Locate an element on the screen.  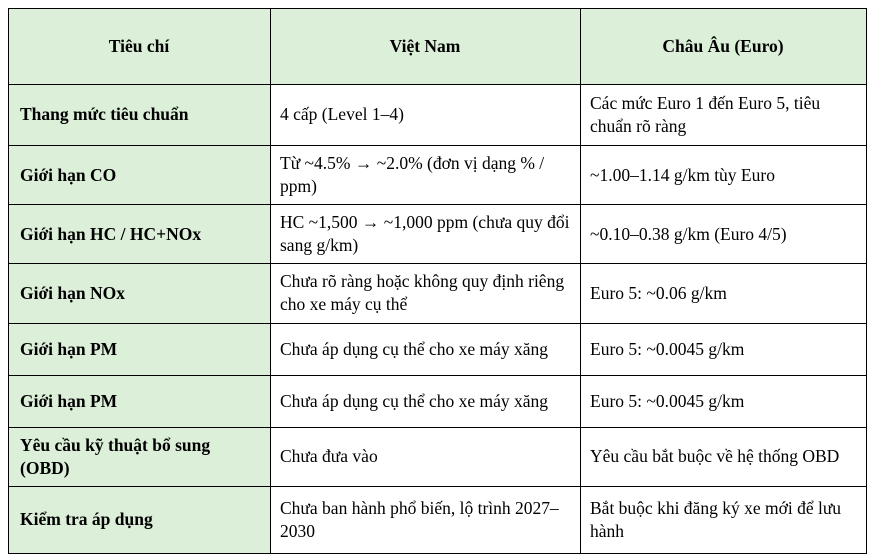
criterion-cell: Giới hạn CO is located at coordinates (139, 175).